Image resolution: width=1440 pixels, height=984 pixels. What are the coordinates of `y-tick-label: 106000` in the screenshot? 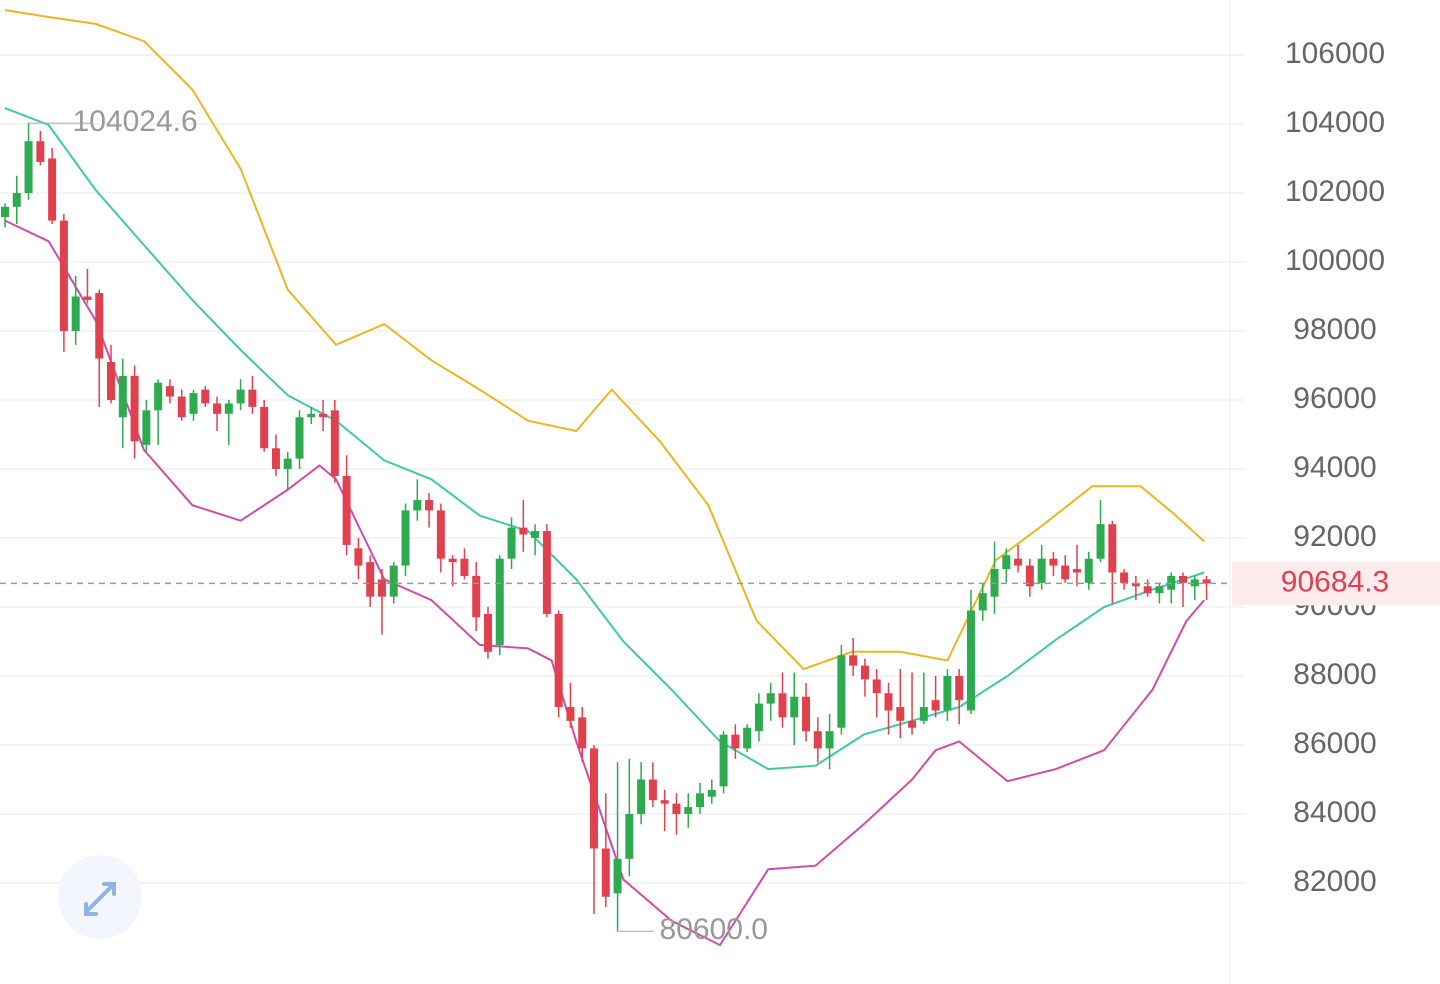 It's located at (1335, 53).